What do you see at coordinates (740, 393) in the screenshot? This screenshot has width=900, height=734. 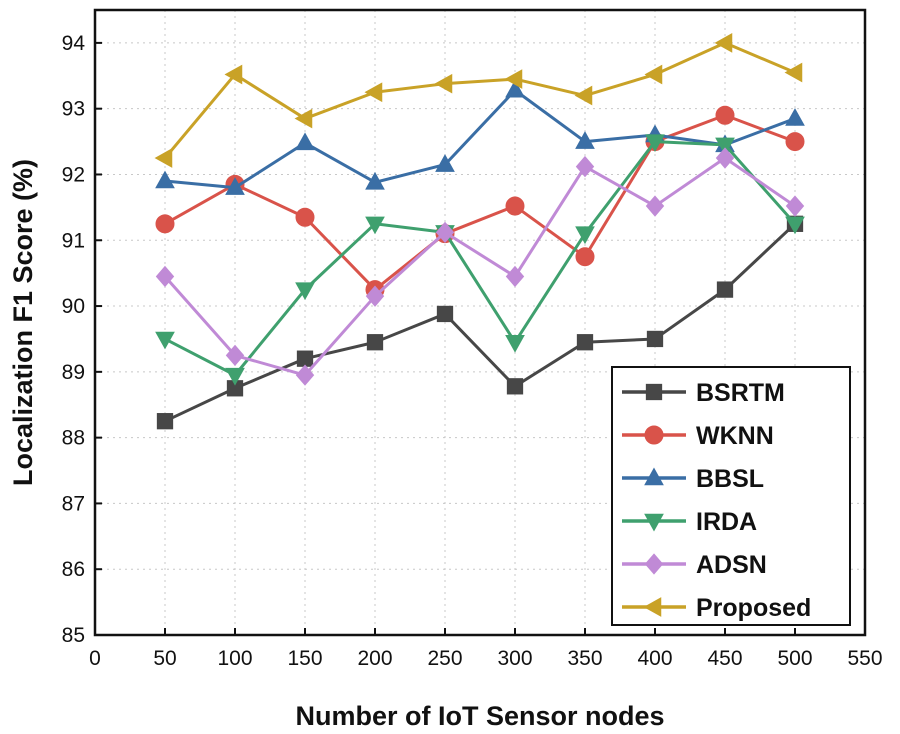 I see `legend-label: BSRTM` at bounding box center [740, 393].